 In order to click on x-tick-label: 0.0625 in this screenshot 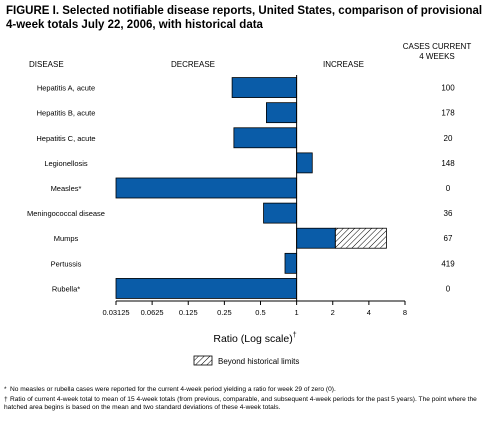, I will do `click(152, 312)`.